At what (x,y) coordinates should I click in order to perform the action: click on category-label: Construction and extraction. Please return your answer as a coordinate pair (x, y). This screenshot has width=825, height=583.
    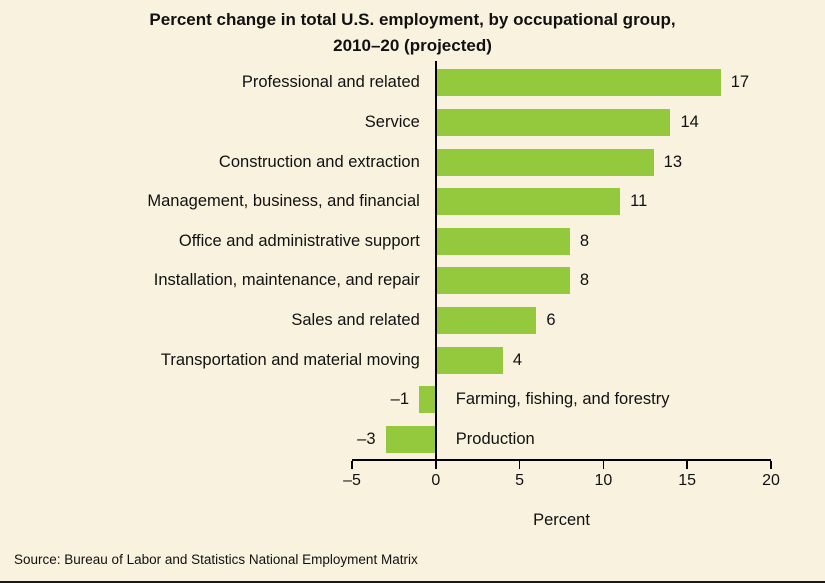
    Looking at the image, I should click on (319, 161).